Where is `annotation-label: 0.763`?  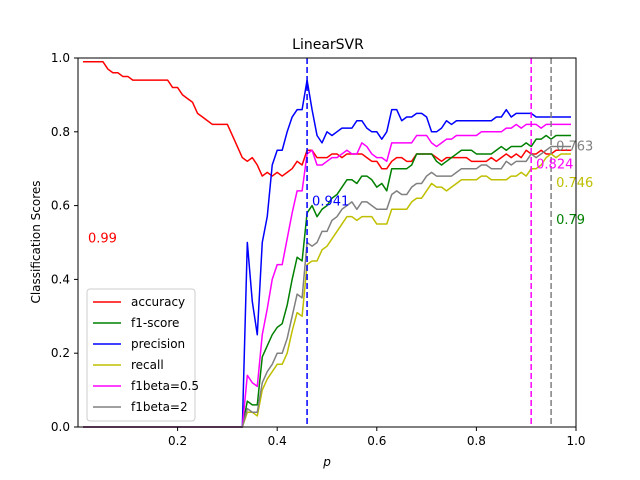
annotation-label: 0.763 is located at coordinates (574, 146).